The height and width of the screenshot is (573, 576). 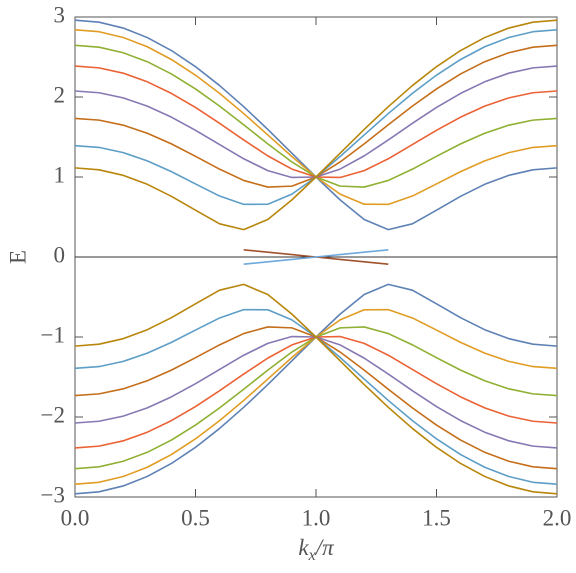 What do you see at coordinates (303, 547) in the screenshot?
I see `x-label-base: k` at bounding box center [303, 547].